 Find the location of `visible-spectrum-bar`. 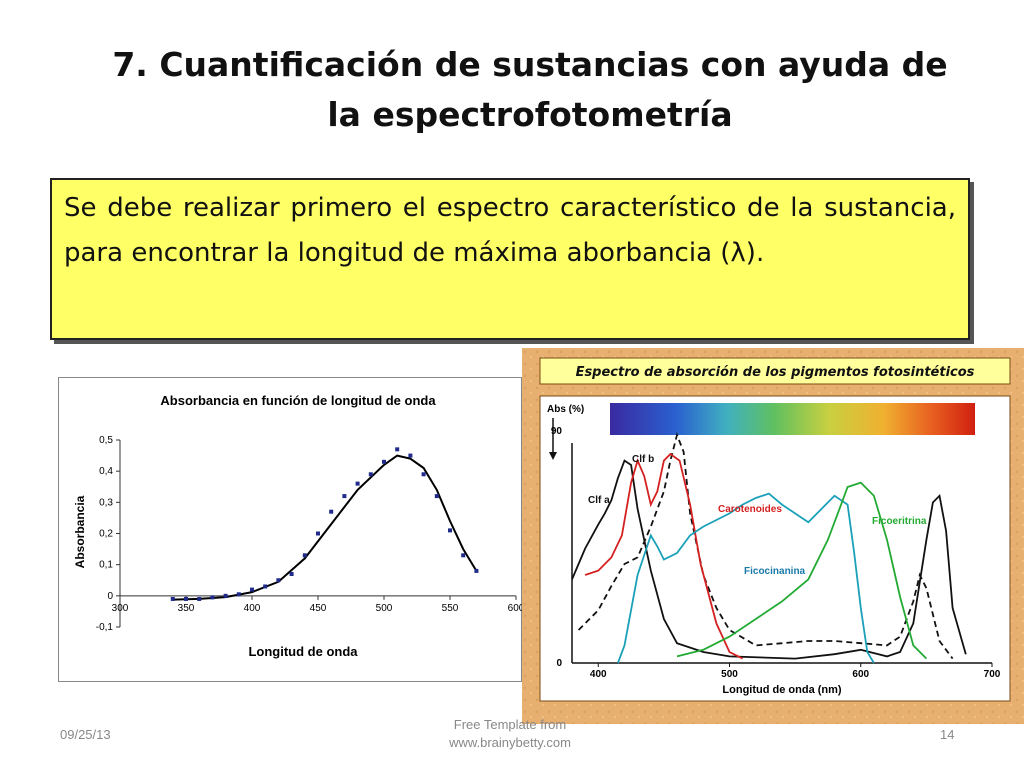

visible-spectrum-bar is located at coordinates (792, 419).